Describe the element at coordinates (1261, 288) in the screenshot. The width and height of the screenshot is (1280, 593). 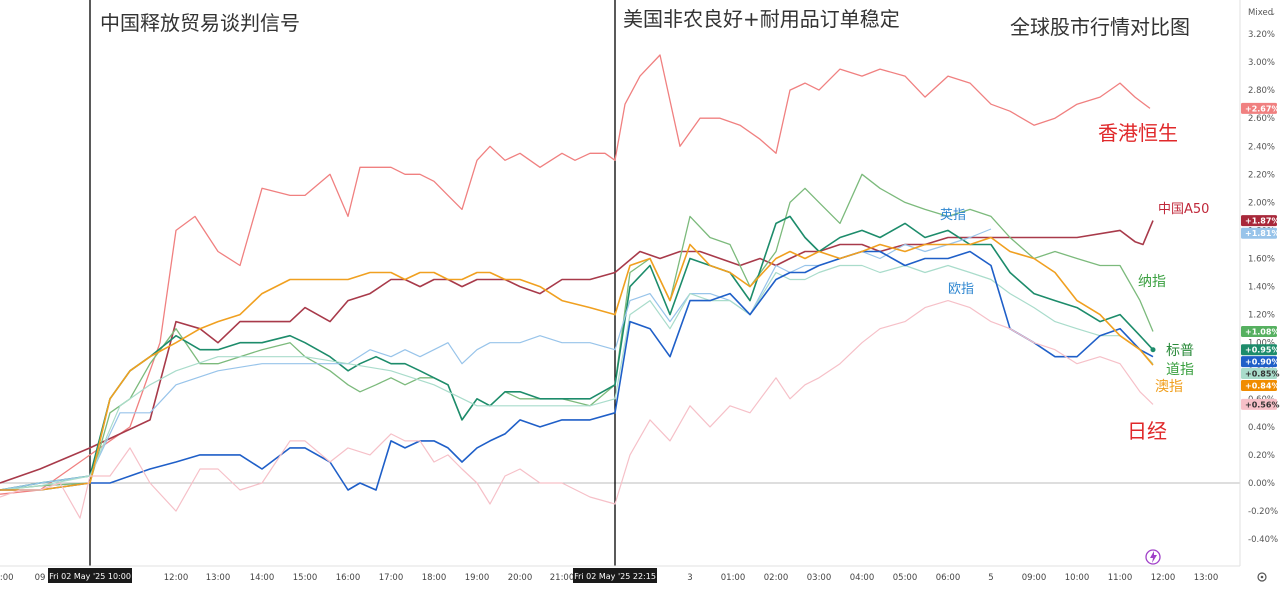
I see `y-tick-label: 1.40%` at that location.